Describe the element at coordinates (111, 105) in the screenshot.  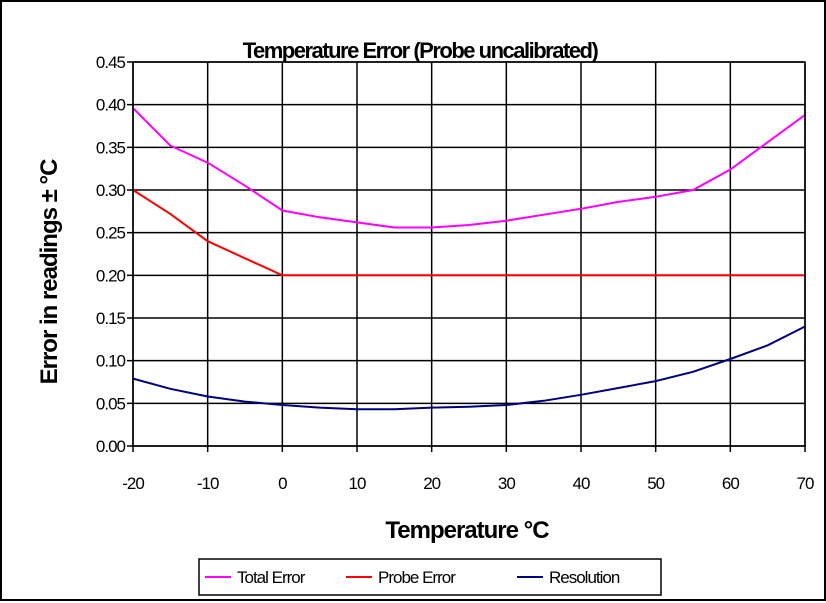
I see `y-tick-label: 0.40` at that location.